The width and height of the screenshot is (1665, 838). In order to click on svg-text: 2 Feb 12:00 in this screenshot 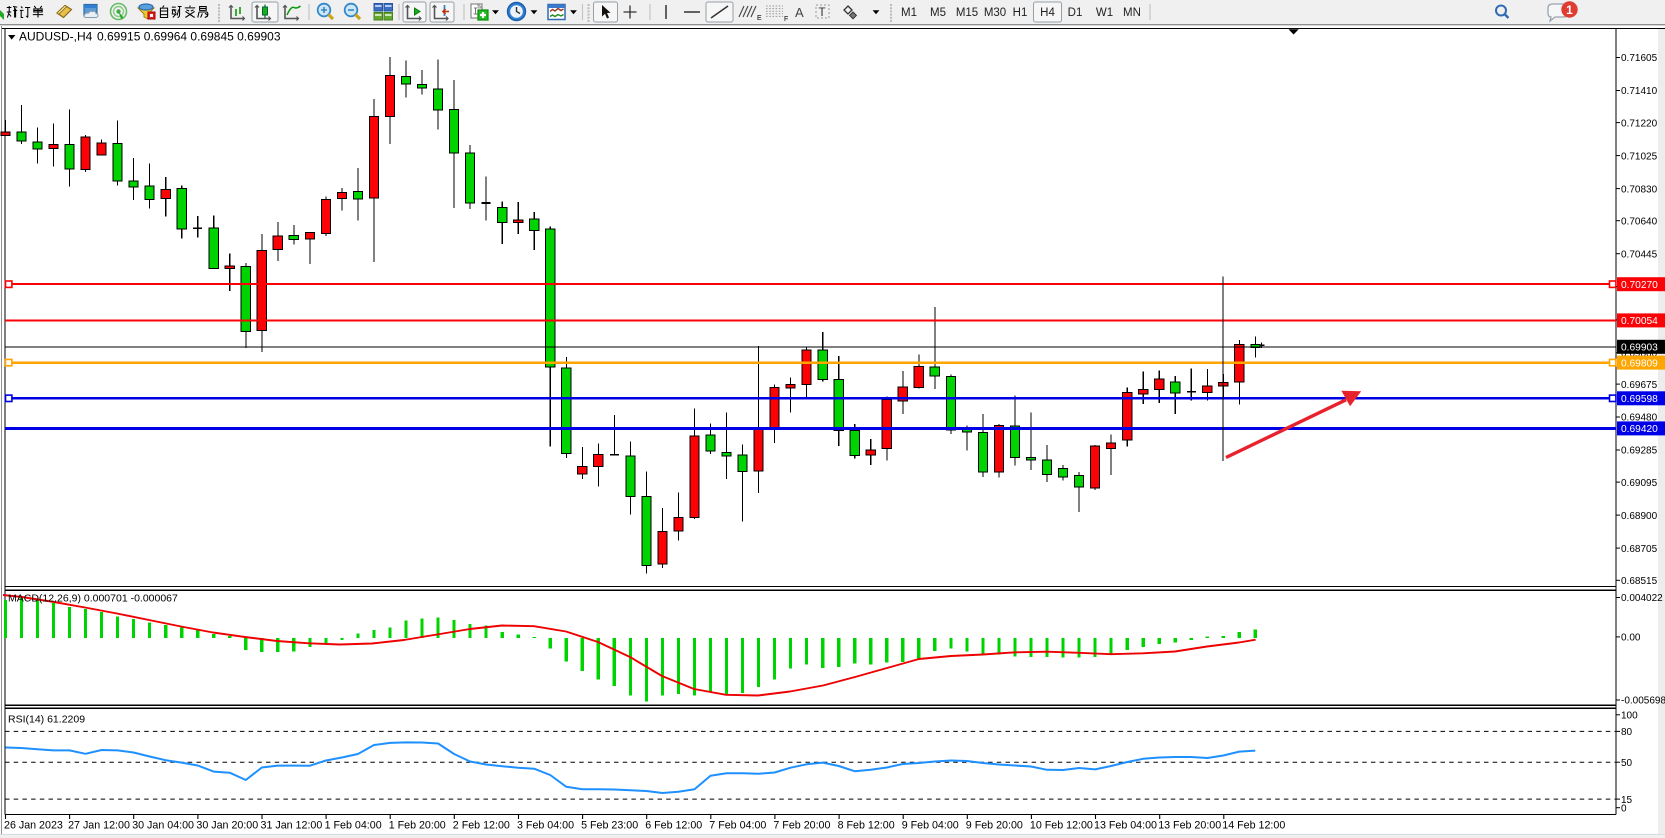, I will do `click(481, 826)`.